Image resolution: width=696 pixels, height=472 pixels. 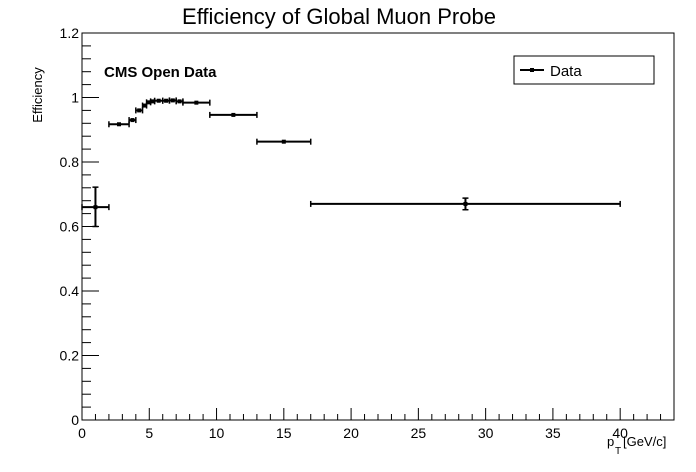 What do you see at coordinates (70, 356) in the screenshot?
I see `y-tick-label: 0.2` at bounding box center [70, 356].